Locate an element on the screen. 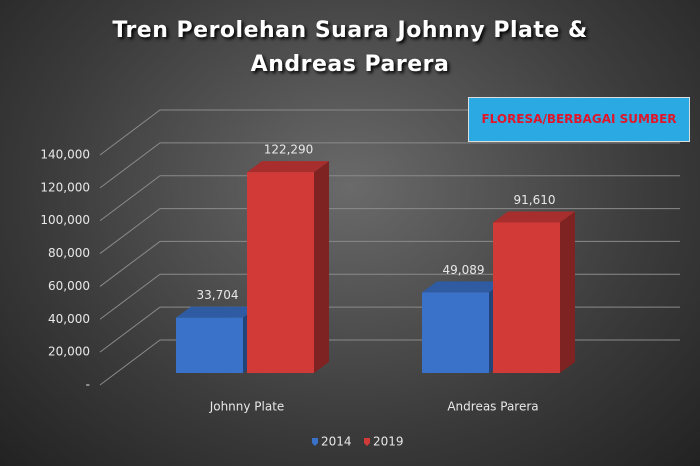 This screenshot has height=466, width=700. x-tick-label: Andreas Parera is located at coordinates (492, 407).